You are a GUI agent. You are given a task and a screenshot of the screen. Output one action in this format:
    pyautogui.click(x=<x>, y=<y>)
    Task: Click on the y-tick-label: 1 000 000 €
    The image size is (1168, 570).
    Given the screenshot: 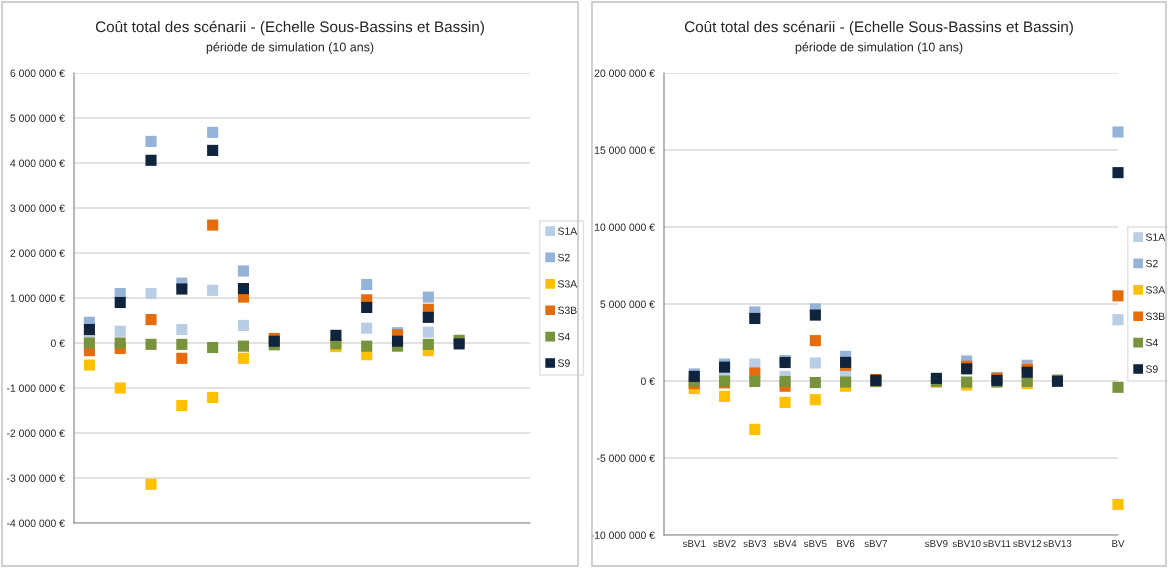 What is the action you would take?
    pyautogui.click(x=37, y=298)
    